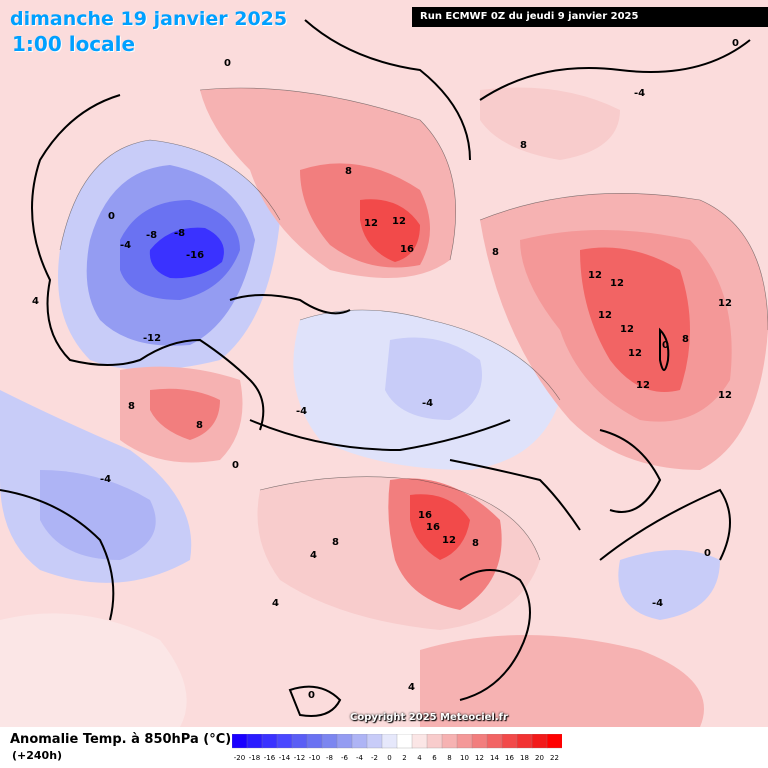 Image resolution: width=768 pixels, height=768 pixels. I want to click on legend-tick-label: 4, so click(419, 758).